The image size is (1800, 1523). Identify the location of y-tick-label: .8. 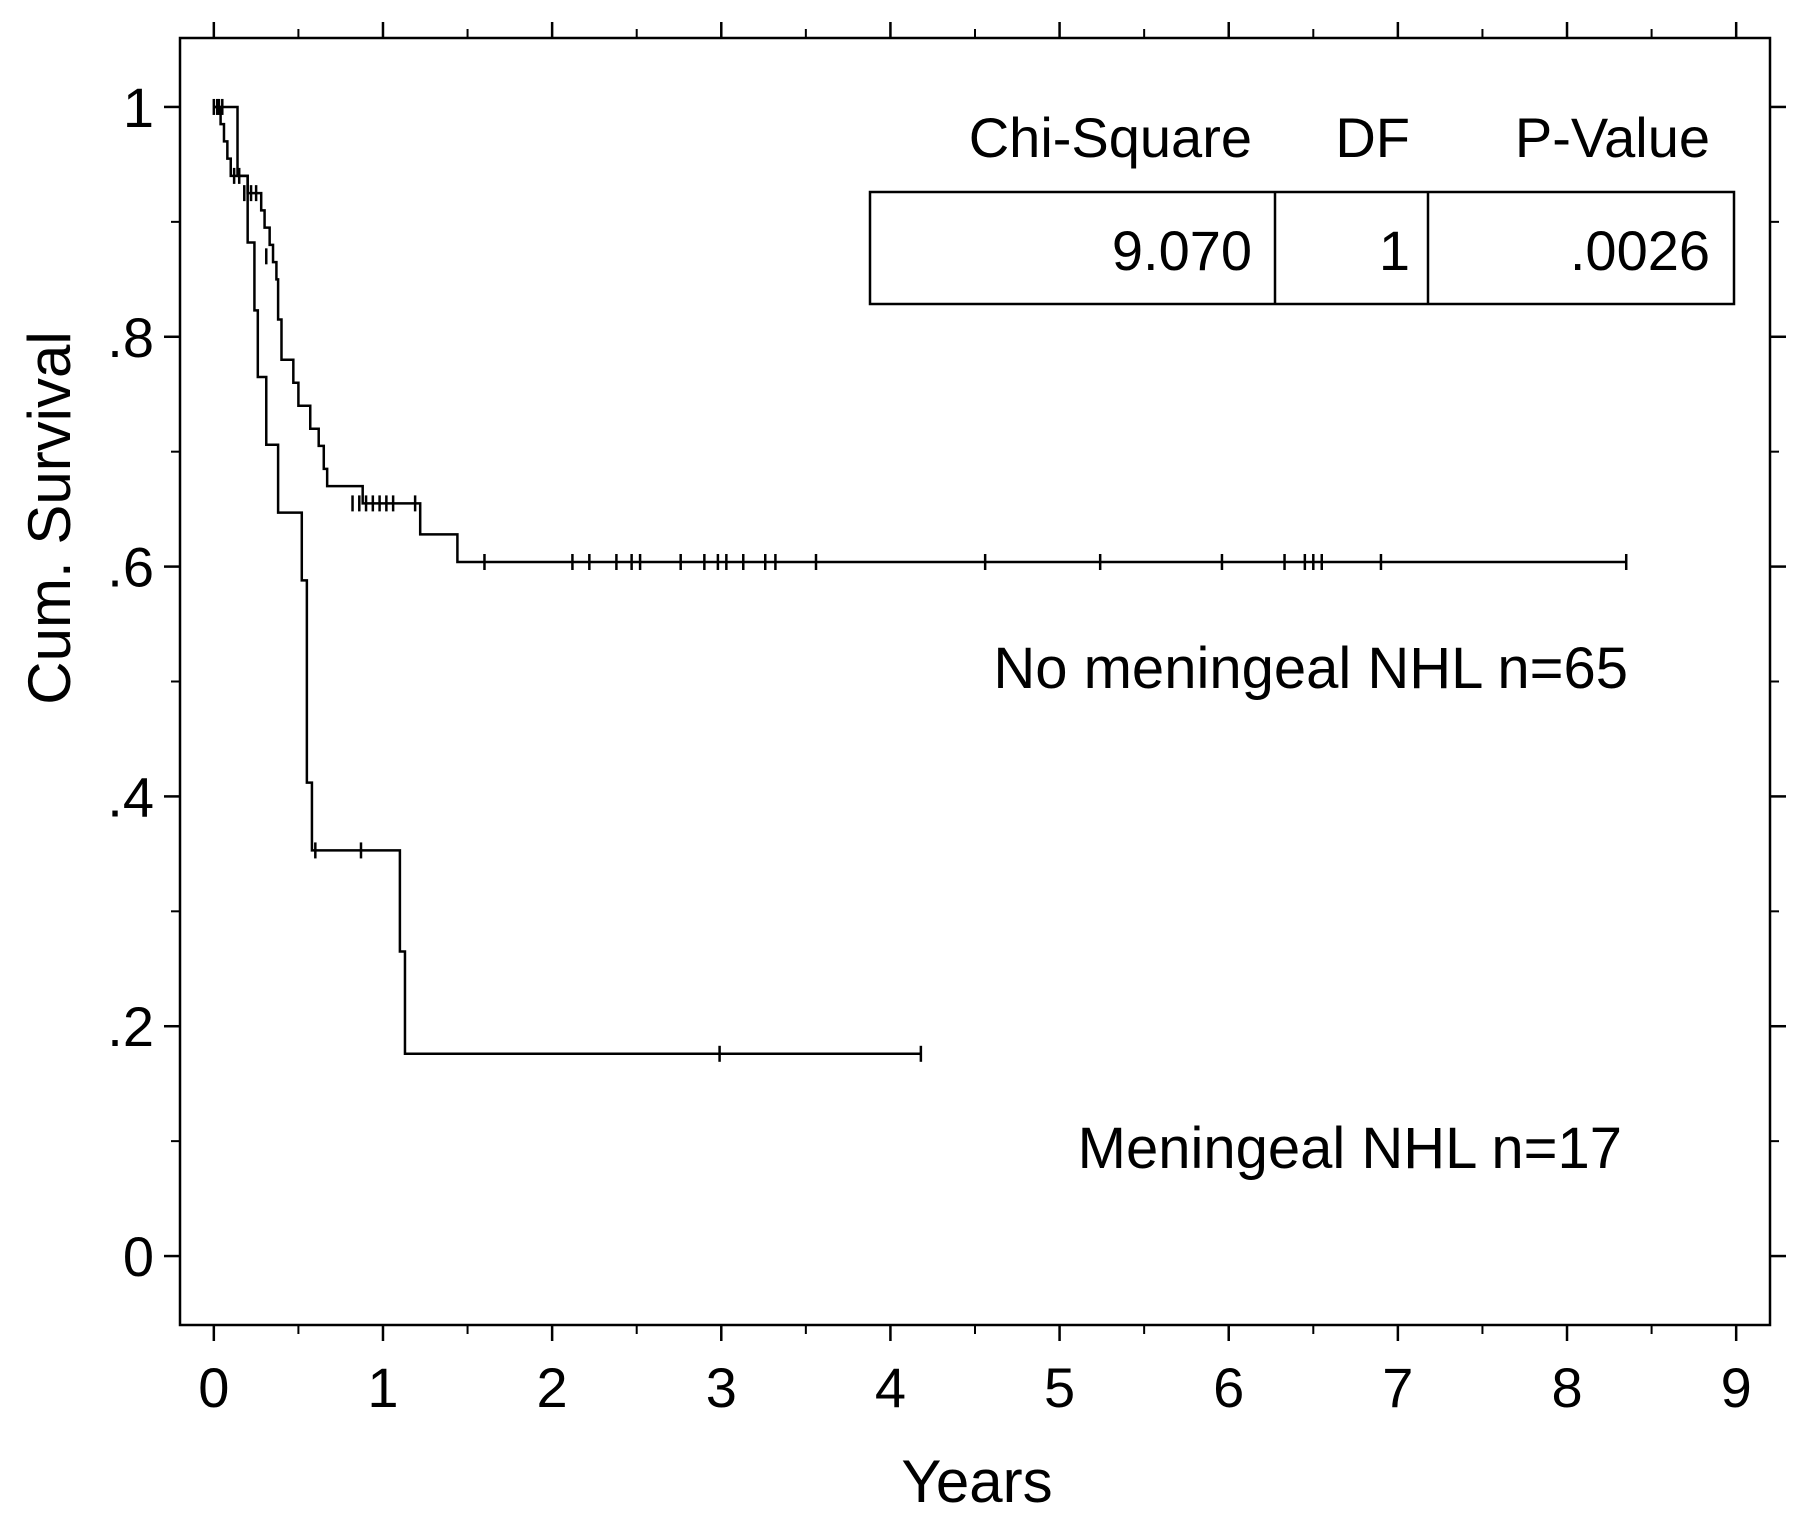
(130, 337).